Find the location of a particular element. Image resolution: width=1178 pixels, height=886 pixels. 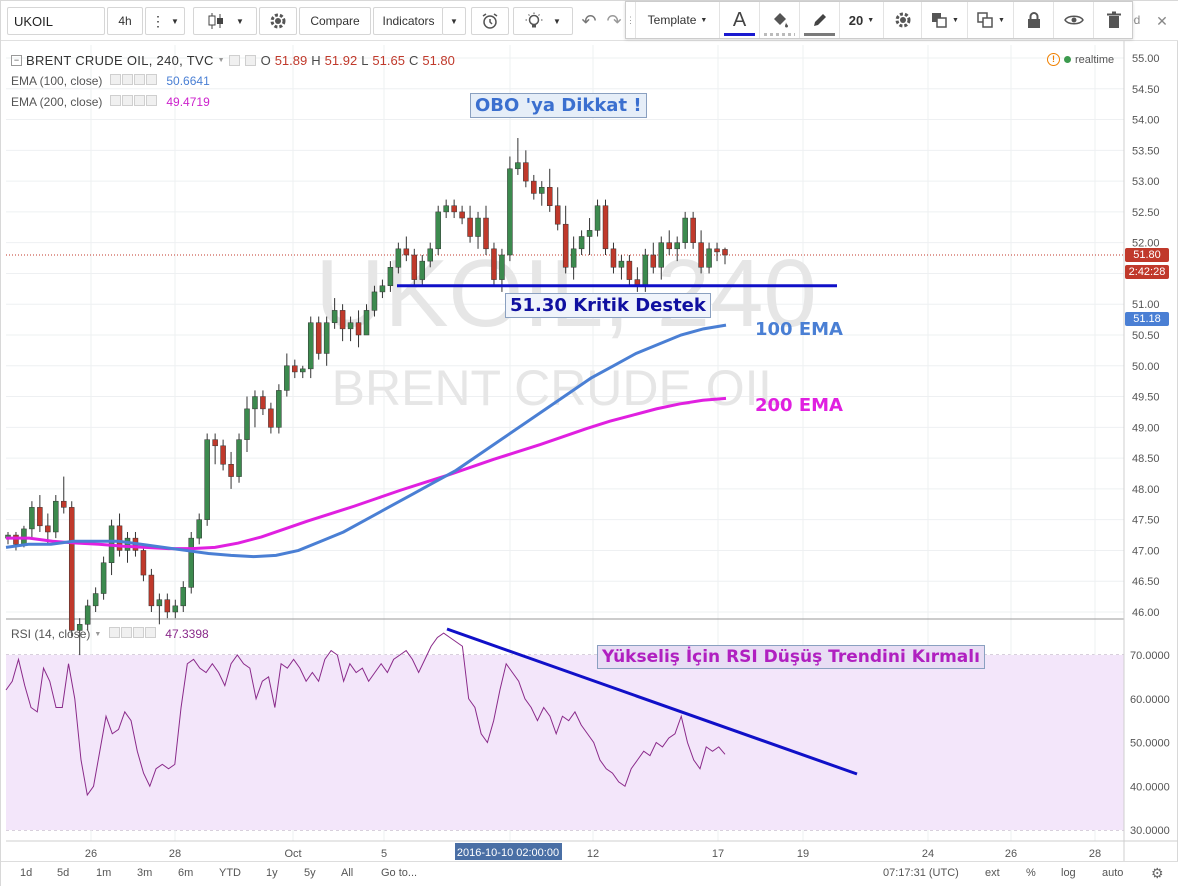

undo-button: ↶ is located at coordinates (589, 21).